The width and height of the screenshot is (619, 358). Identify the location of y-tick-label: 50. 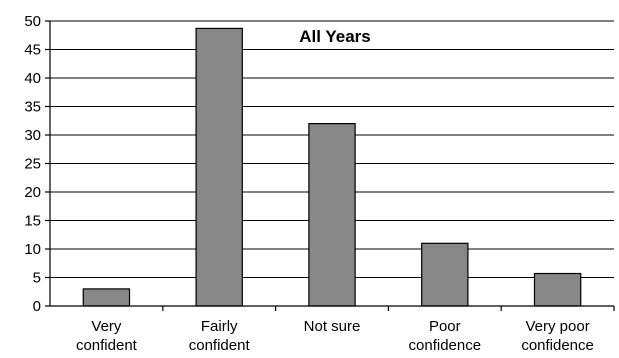
(32, 21).